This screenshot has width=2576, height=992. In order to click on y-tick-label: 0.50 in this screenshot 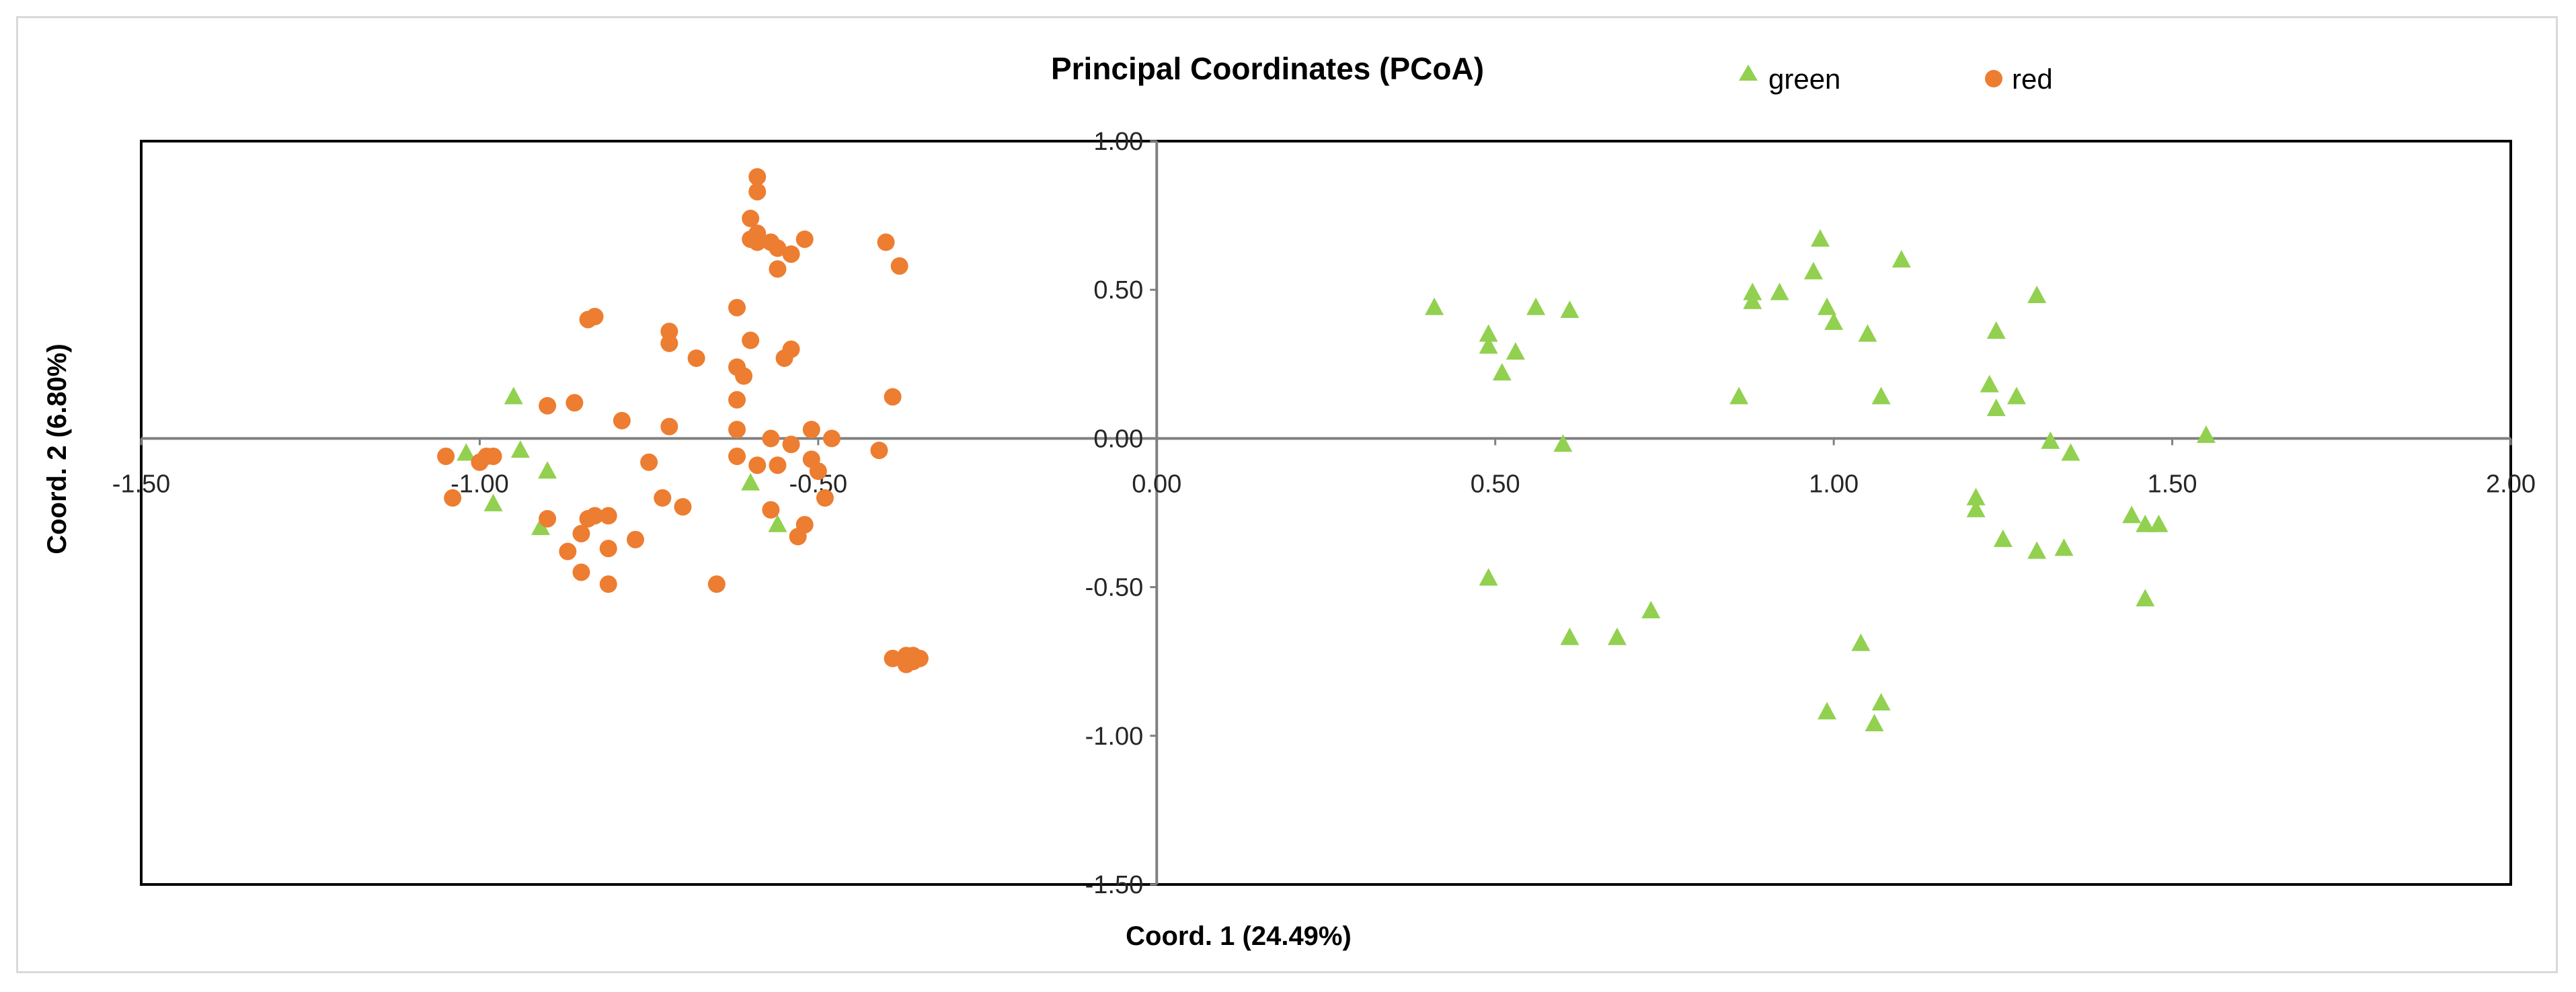, I will do `click(1118, 290)`.